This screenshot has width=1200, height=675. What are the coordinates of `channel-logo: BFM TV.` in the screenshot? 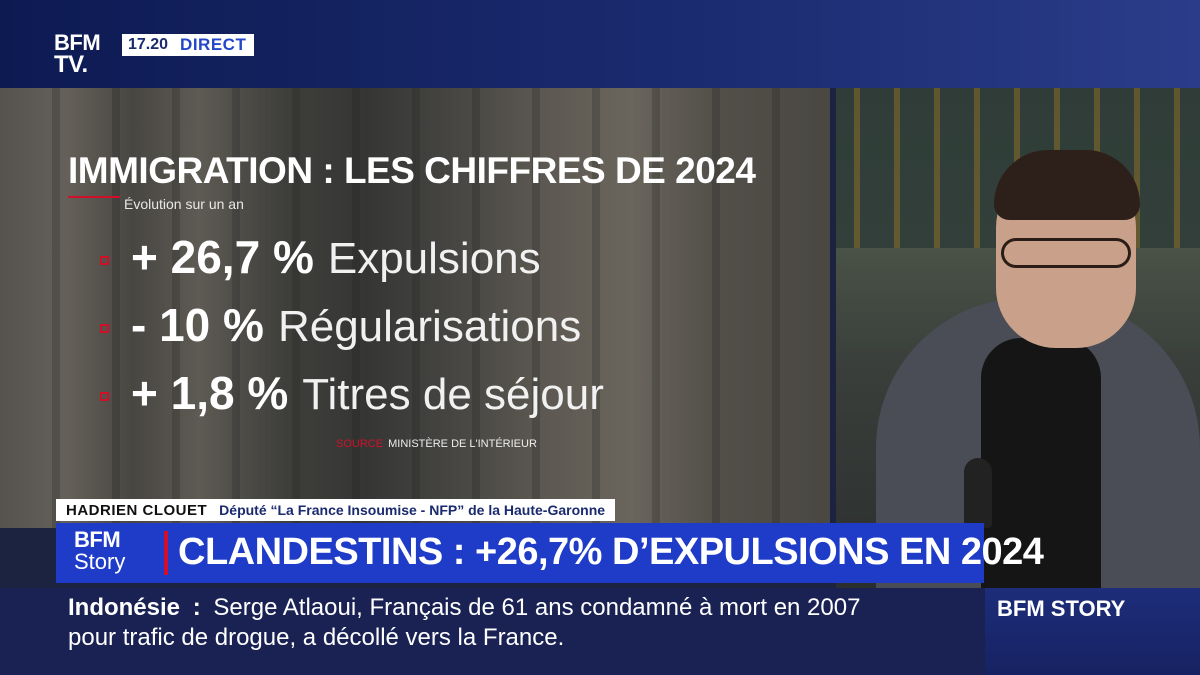 It's located at (77, 54).